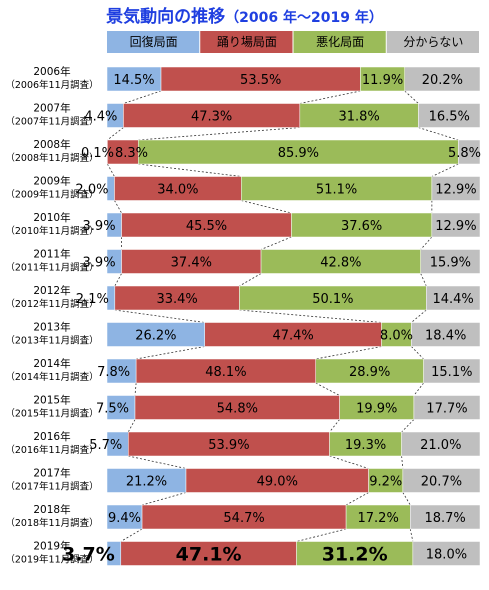 The image size is (489, 590). Describe the element at coordinates (237, 409) in the screenshot. I see `data-label: 54.8%` at that location.